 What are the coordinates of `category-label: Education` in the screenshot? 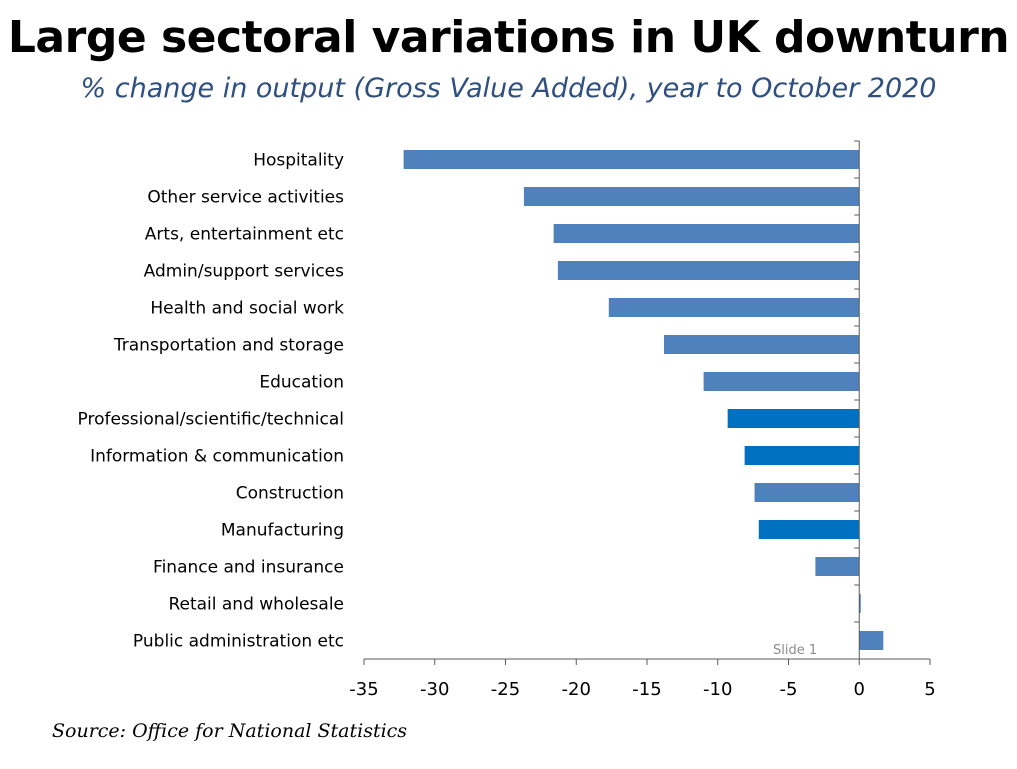 It's located at (301, 383).